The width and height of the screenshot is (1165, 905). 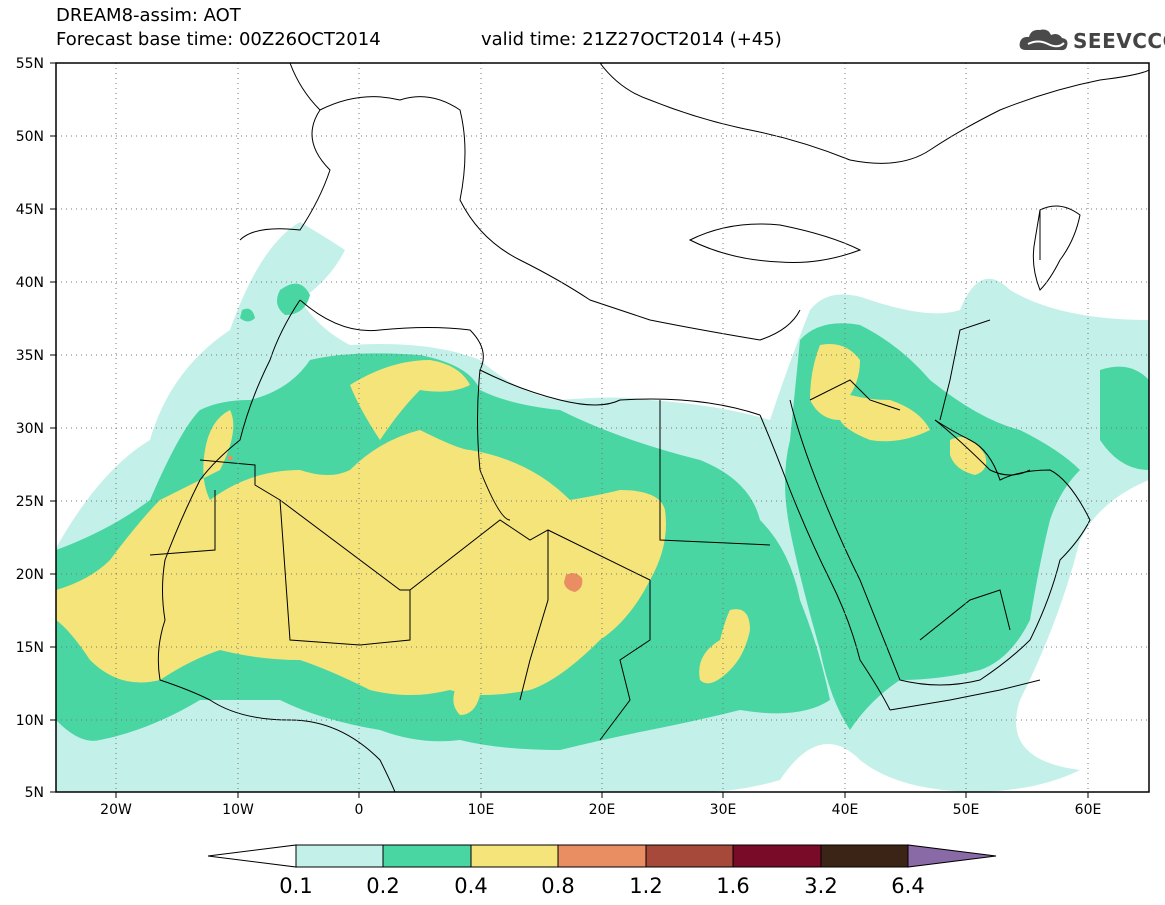 What do you see at coordinates (295, 886) in the screenshot?
I see `colorbar-label: 0.1` at bounding box center [295, 886].